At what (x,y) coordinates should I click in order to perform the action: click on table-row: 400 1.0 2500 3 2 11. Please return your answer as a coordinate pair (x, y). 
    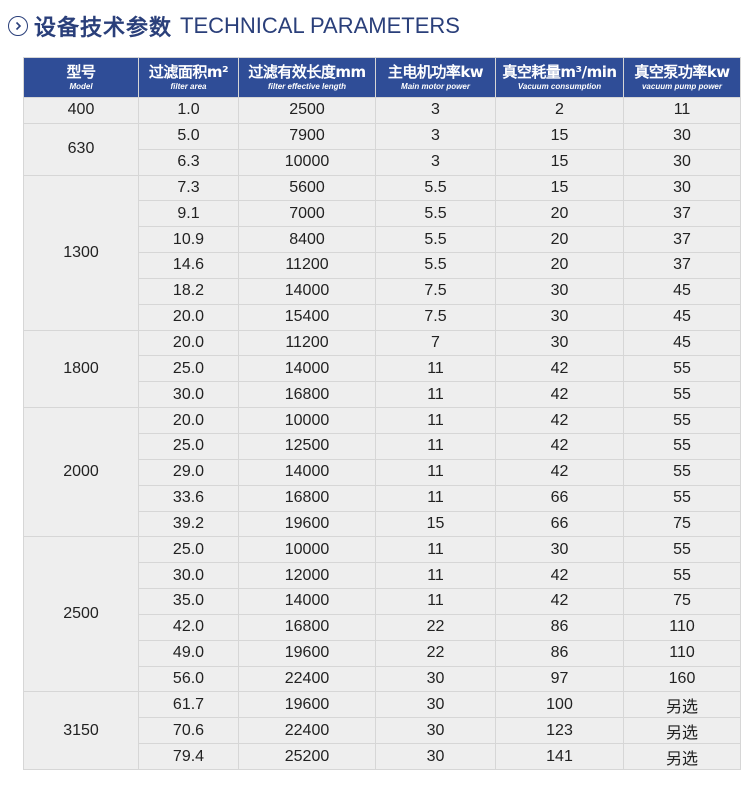
    Looking at the image, I should click on (382, 110).